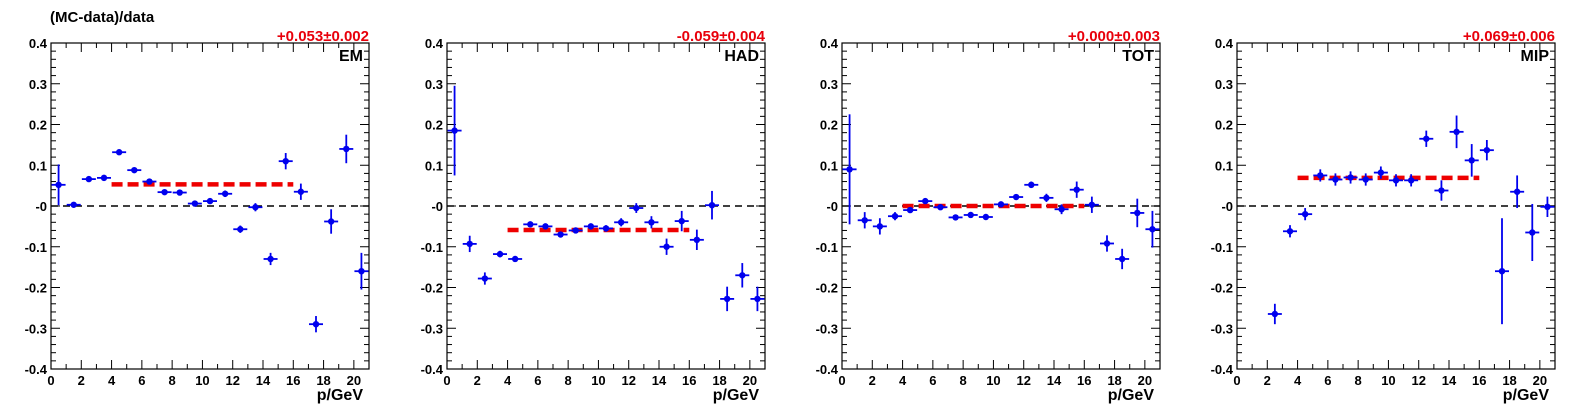 This screenshot has width=1575, height=419. Describe the element at coordinates (102, 17) in the screenshot. I see `figure-ylabel: (MC-data)/data` at that location.